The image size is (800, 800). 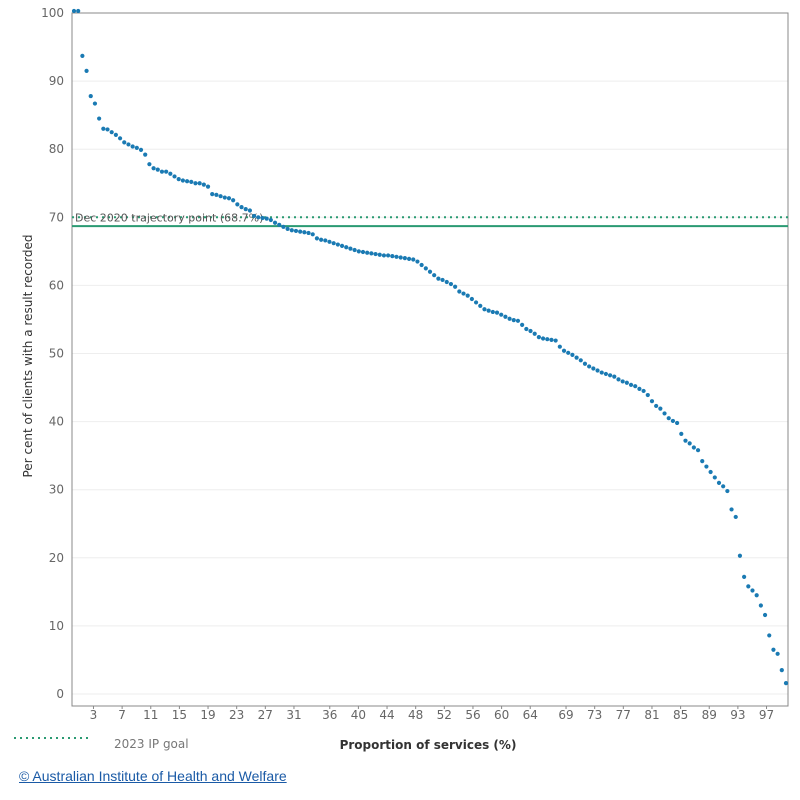 I want to click on x-tick-label: 81, so click(x=651, y=715).